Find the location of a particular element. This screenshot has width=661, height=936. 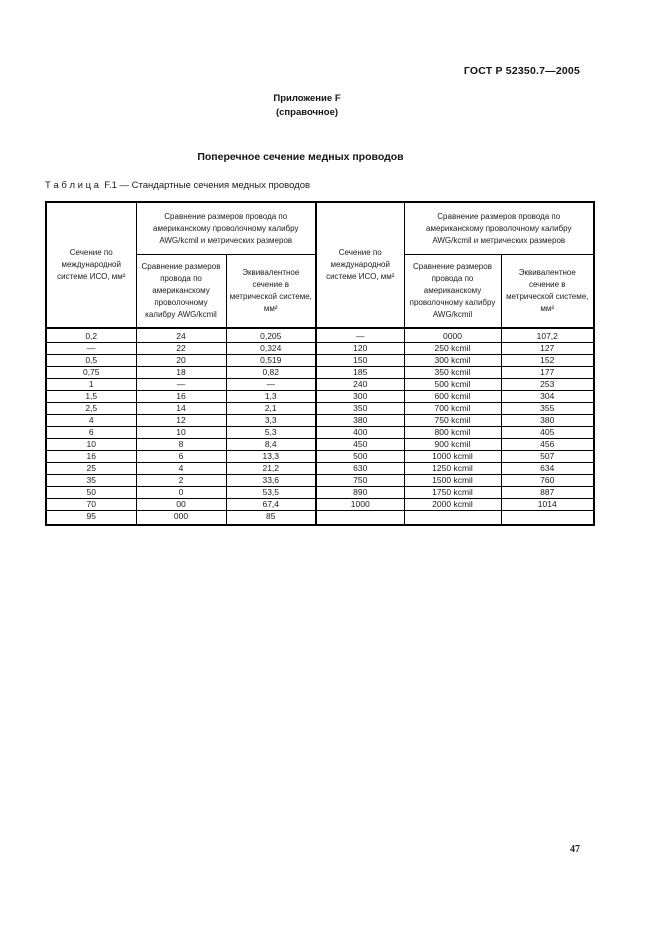

table-cell: 240 is located at coordinates (360, 384).